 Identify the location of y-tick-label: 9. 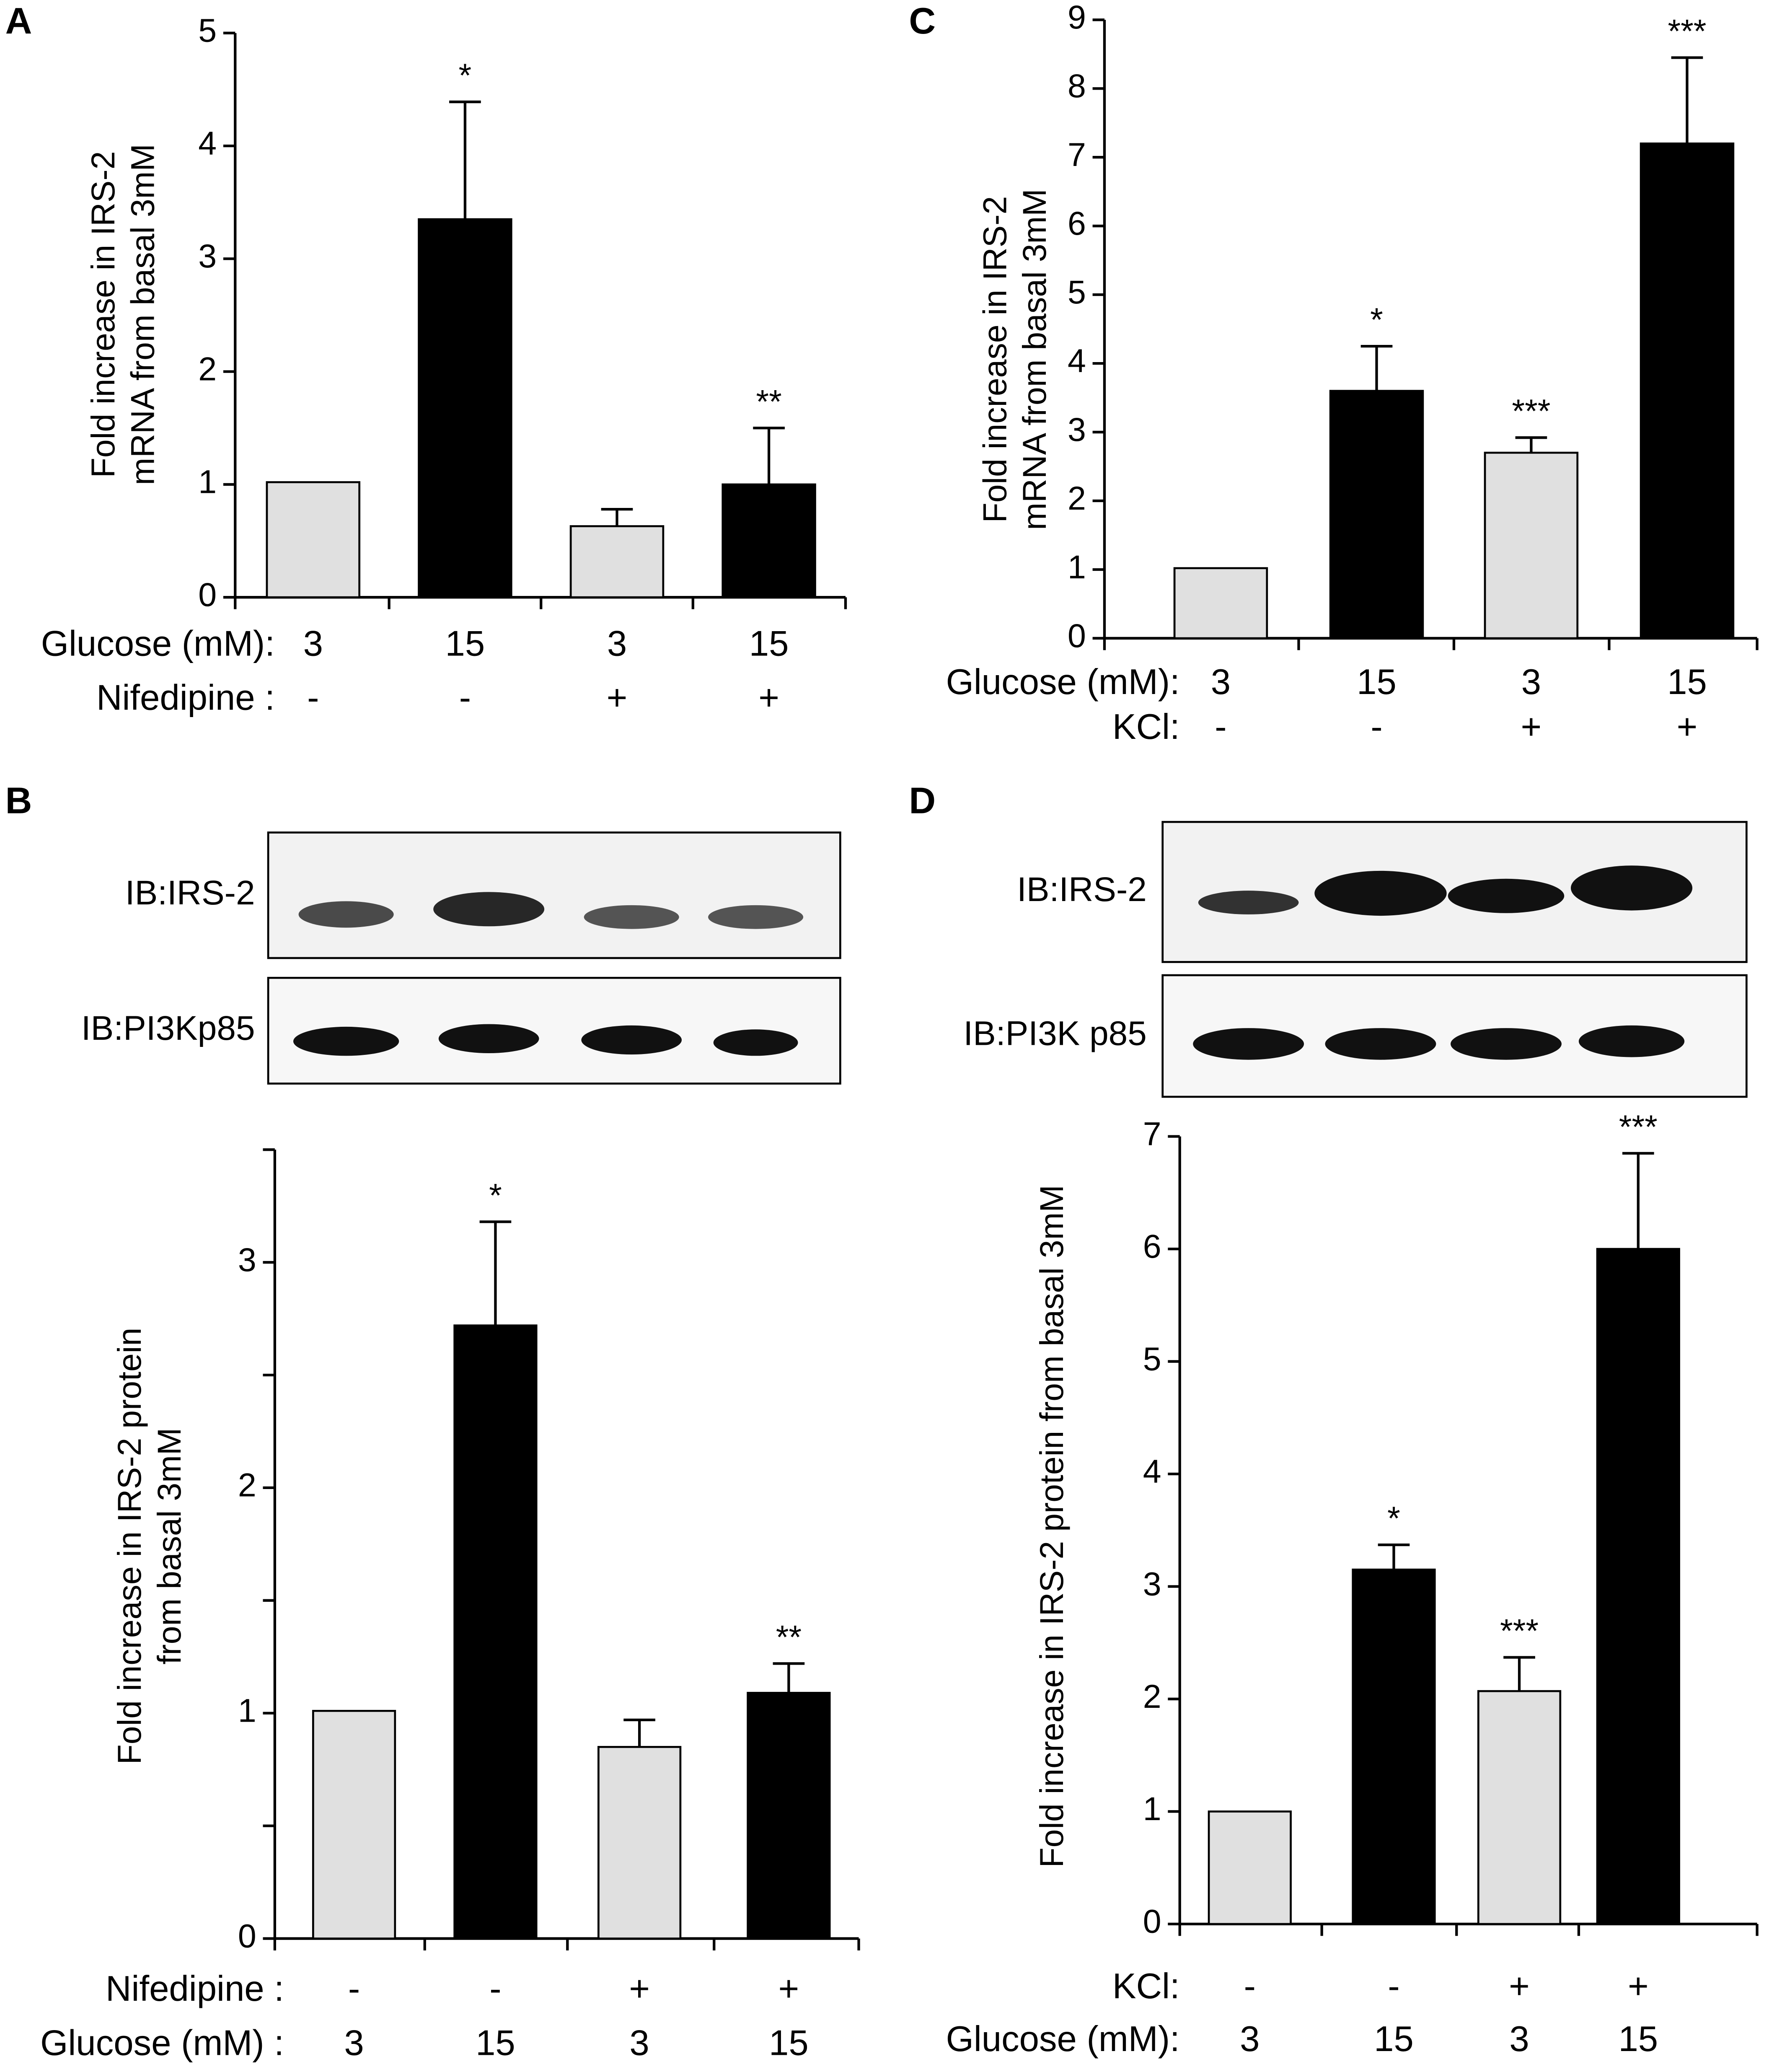
(1077, 18).